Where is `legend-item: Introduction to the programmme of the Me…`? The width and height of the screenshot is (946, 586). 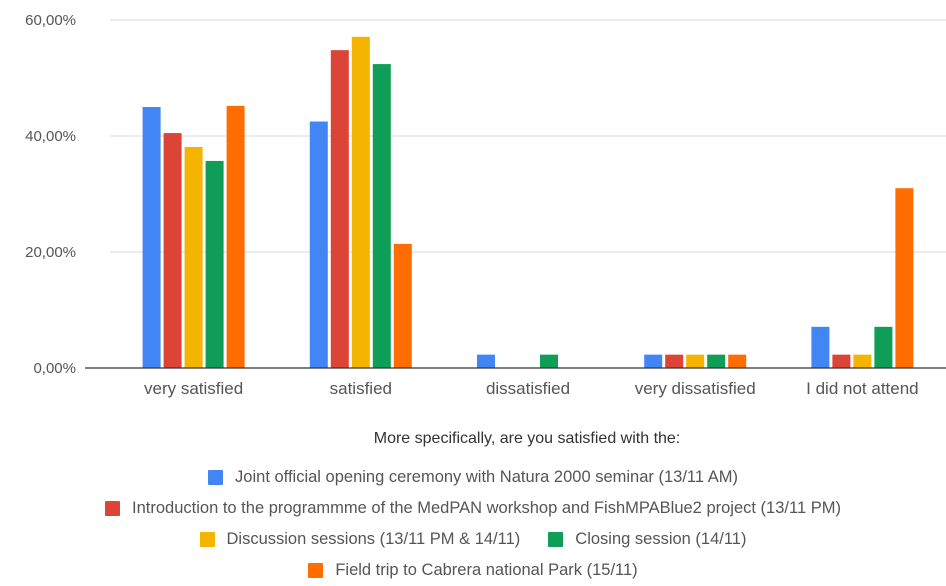 legend-item: Introduction to the programmme of the Me… is located at coordinates (473, 508).